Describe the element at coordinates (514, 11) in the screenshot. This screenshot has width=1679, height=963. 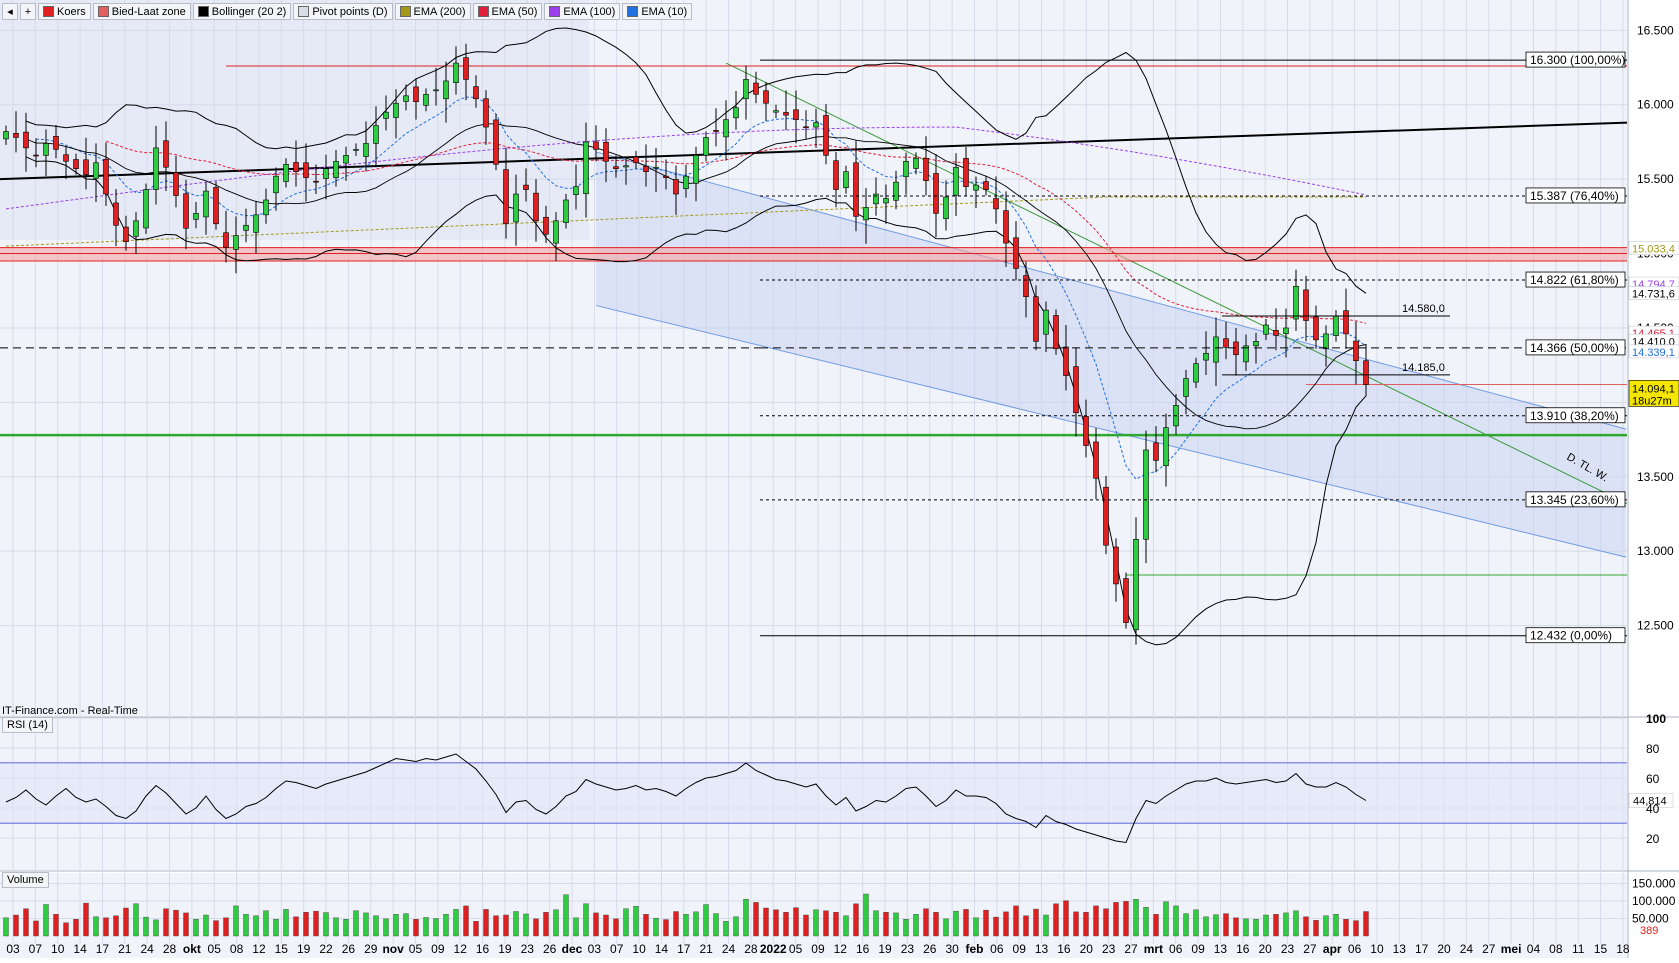
I see `legend-label: EMA (50)` at that location.